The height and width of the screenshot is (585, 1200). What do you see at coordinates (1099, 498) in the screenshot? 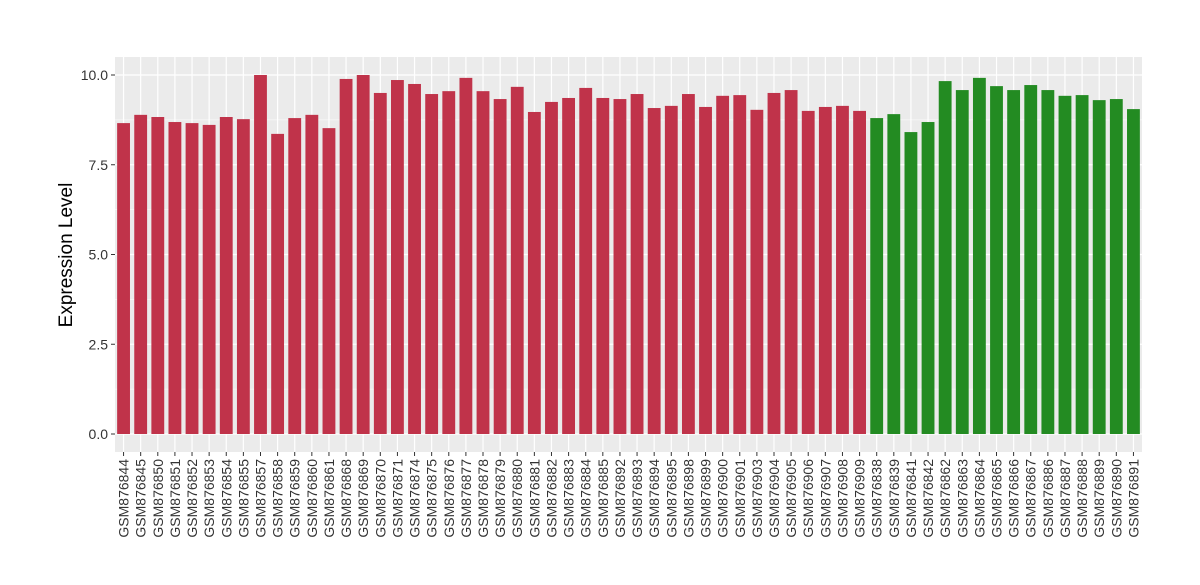
I see `x-tick-label: GSM876889` at bounding box center [1099, 498].